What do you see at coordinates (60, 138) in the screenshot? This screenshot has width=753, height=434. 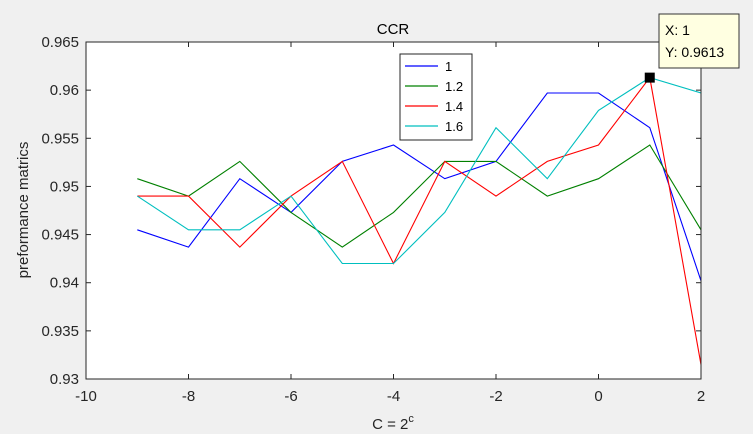 I see `y-tick-label: 0.955` at bounding box center [60, 138].